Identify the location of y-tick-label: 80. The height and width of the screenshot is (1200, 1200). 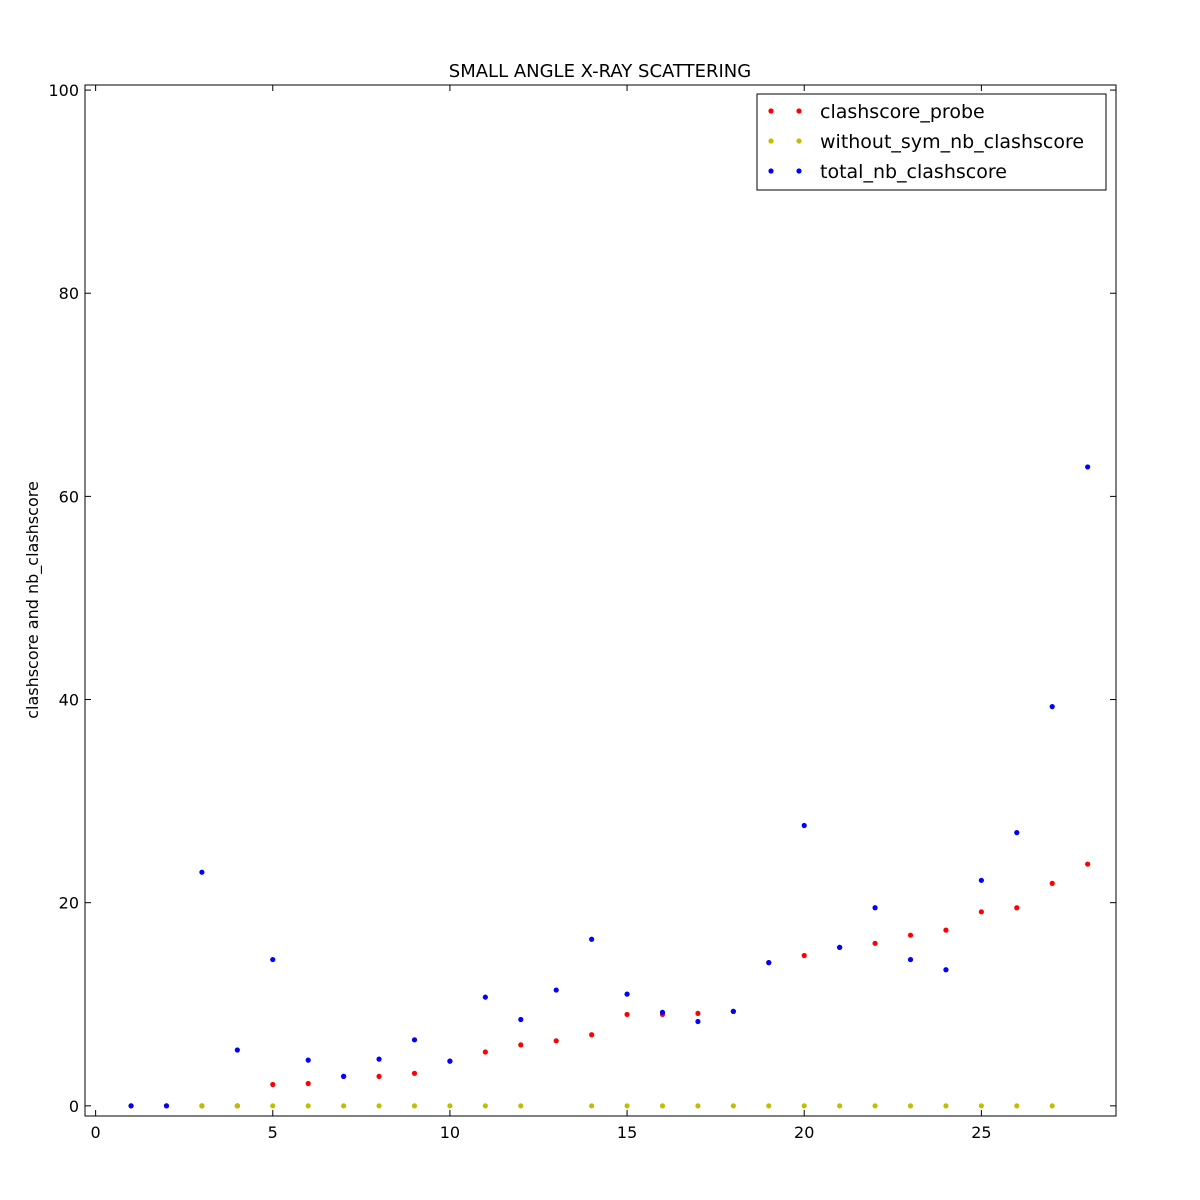
(69, 293).